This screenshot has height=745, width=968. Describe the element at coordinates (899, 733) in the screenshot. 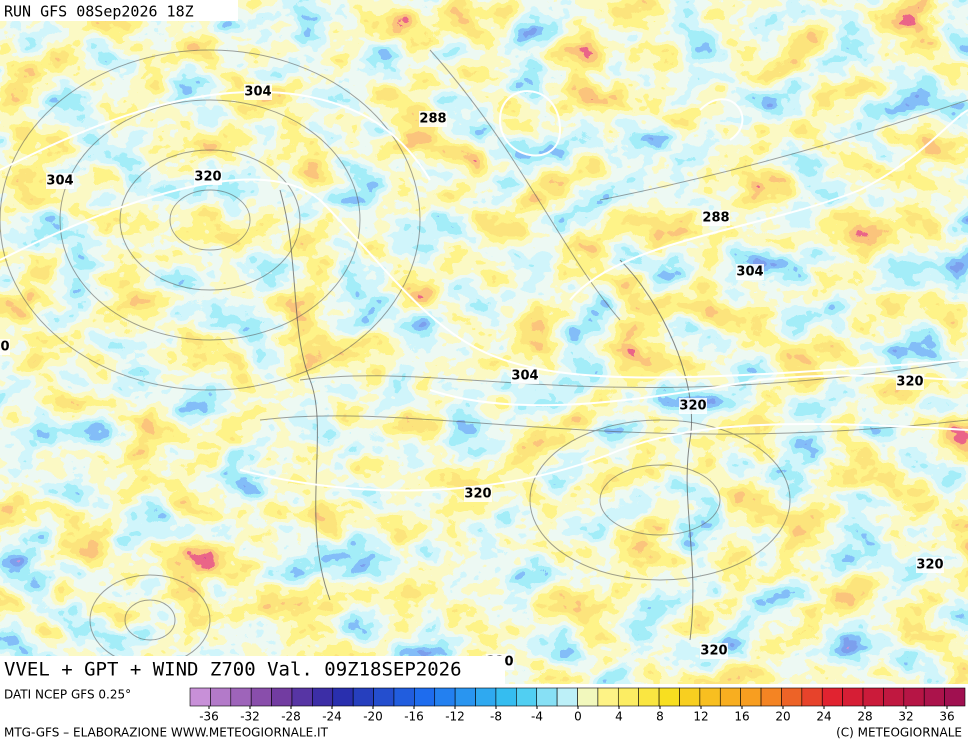

I see `footer-right: (C) METEOGIORNALE` at that location.